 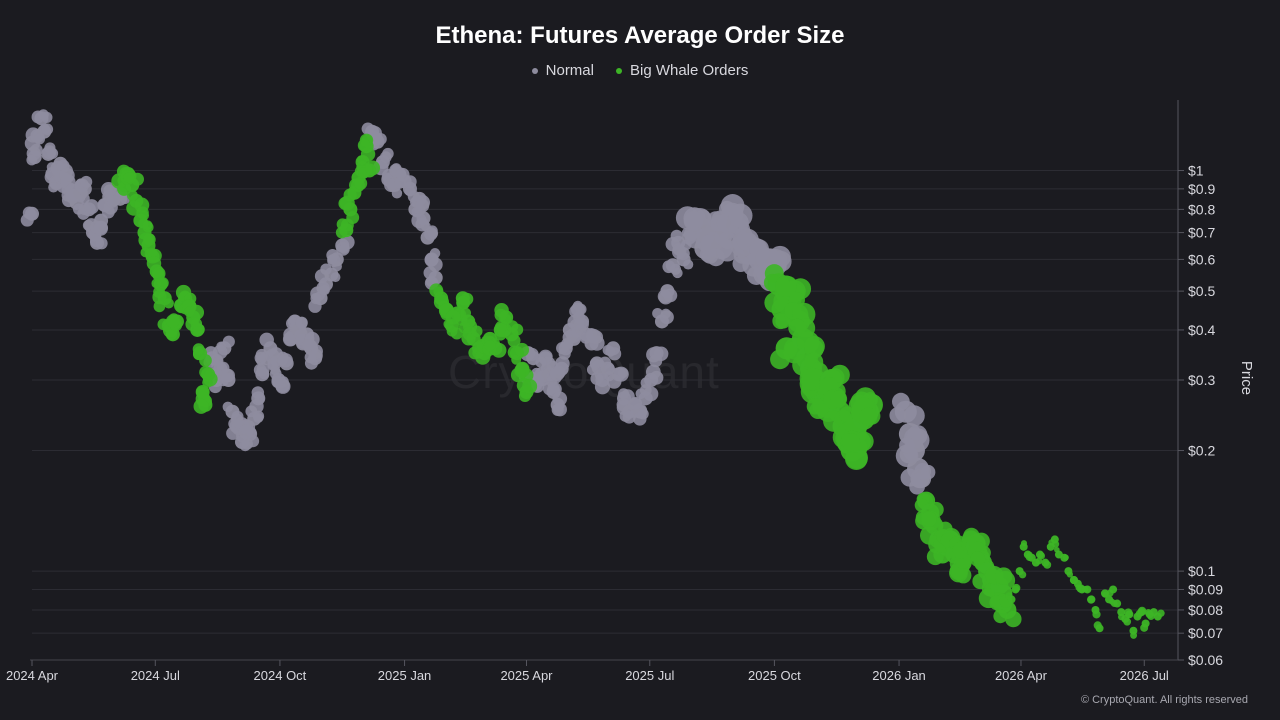 What do you see at coordinates (1205, 610) in the screenshot?
I see `y-tick-label: $0.08` at bounding box center [1205, 610].